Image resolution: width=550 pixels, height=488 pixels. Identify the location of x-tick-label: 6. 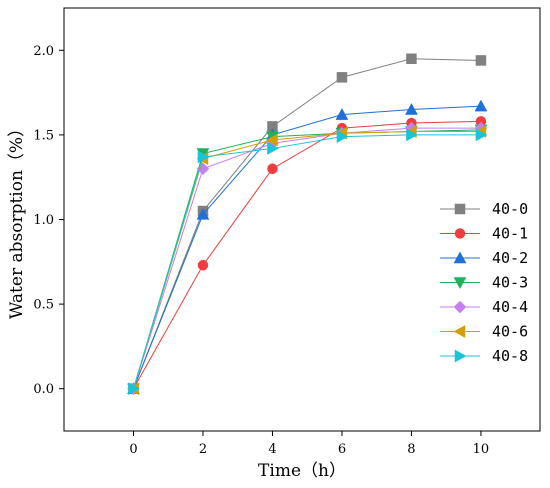
(342, 449).